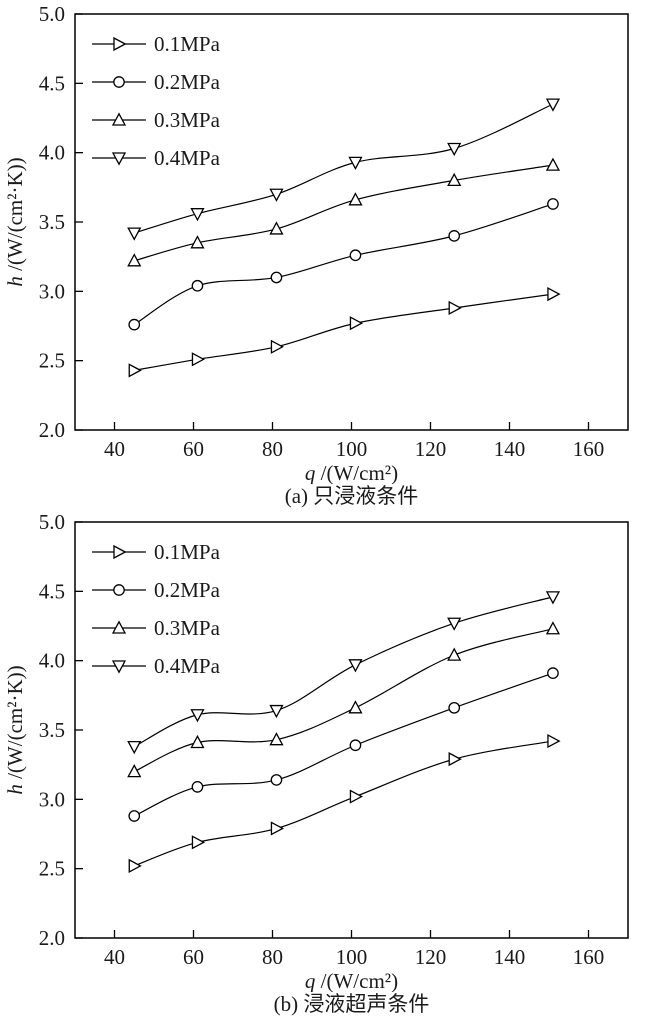  I want to click on y-tick-label: 5.0, so click(52, 522).